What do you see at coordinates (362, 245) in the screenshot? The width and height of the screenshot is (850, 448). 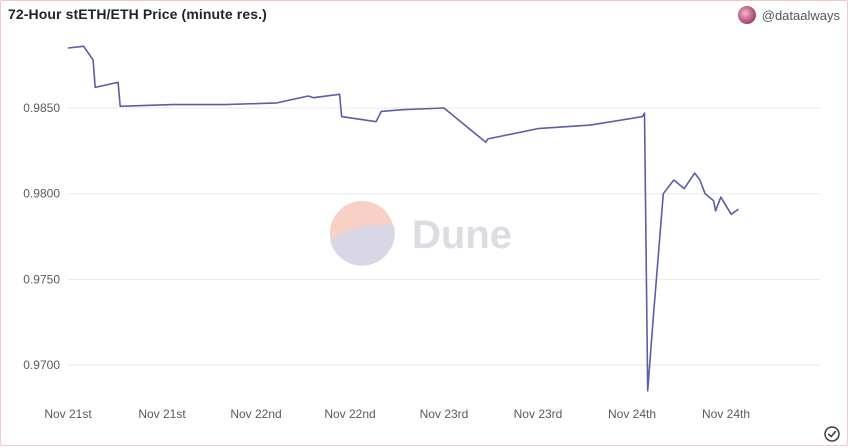 I see `dune-logo-bottom` at bounding box center [362, 245].